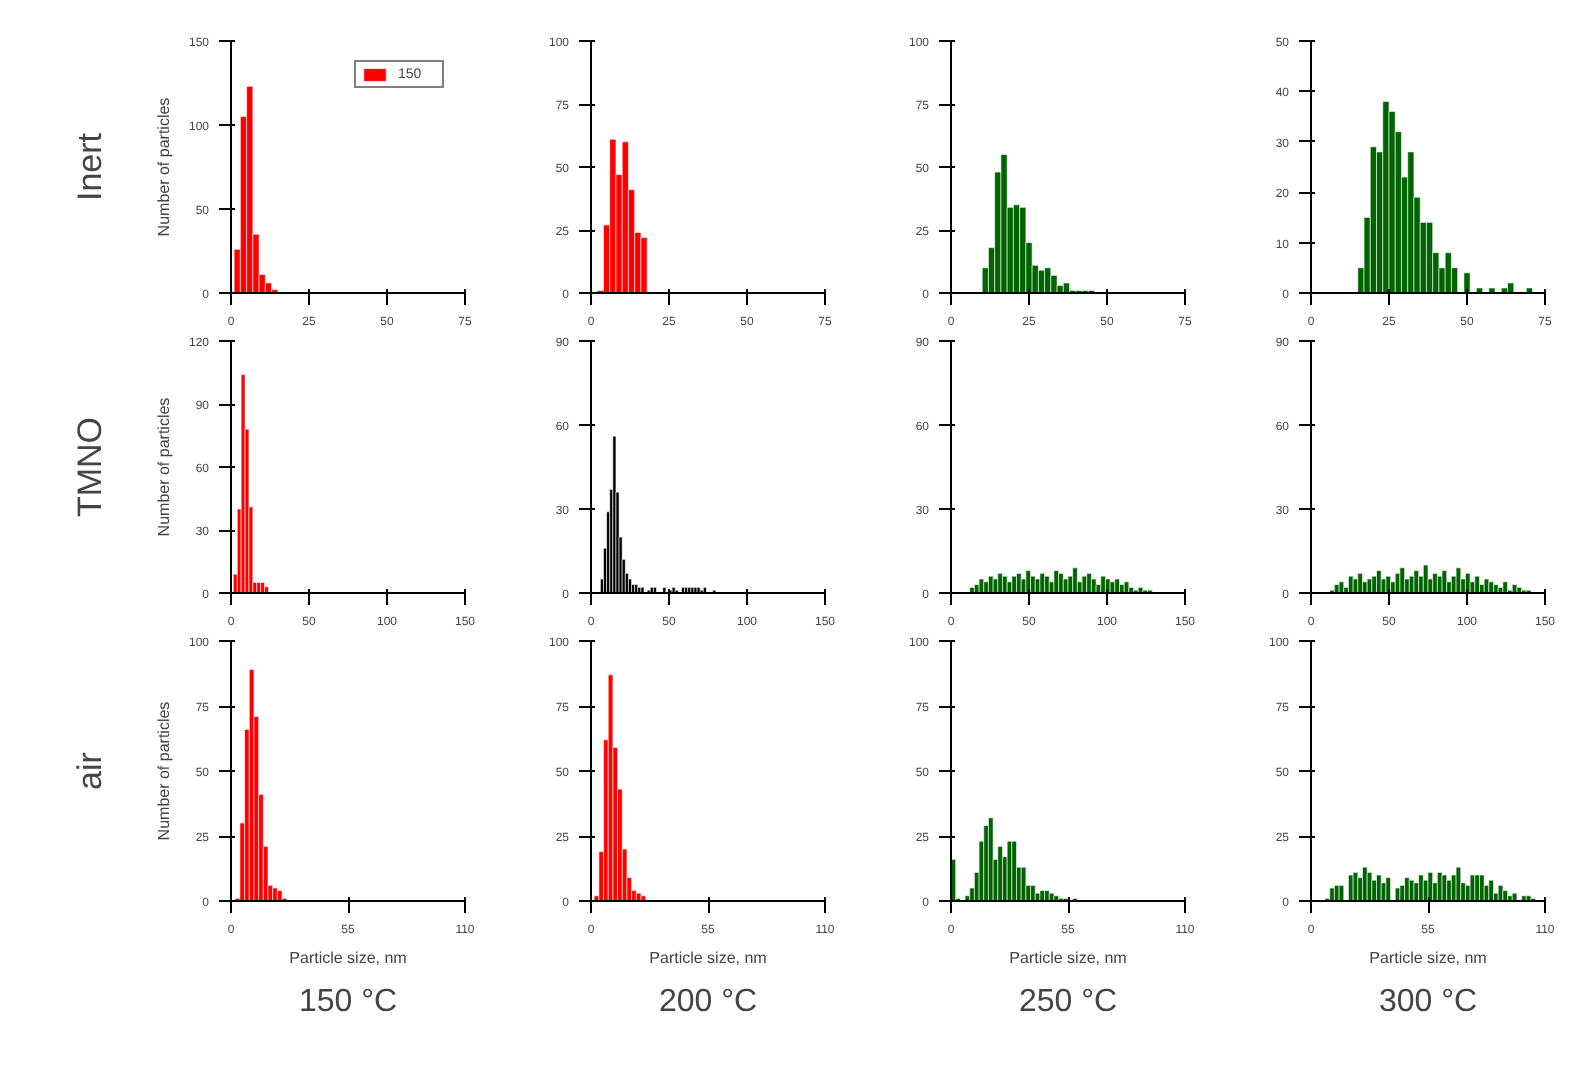 The image size is (1572, 1088). What do you see at coordinates (1428, 1002) in the screenshot?
I see `text: 300 °C` at bounding box center [1428, 1002].